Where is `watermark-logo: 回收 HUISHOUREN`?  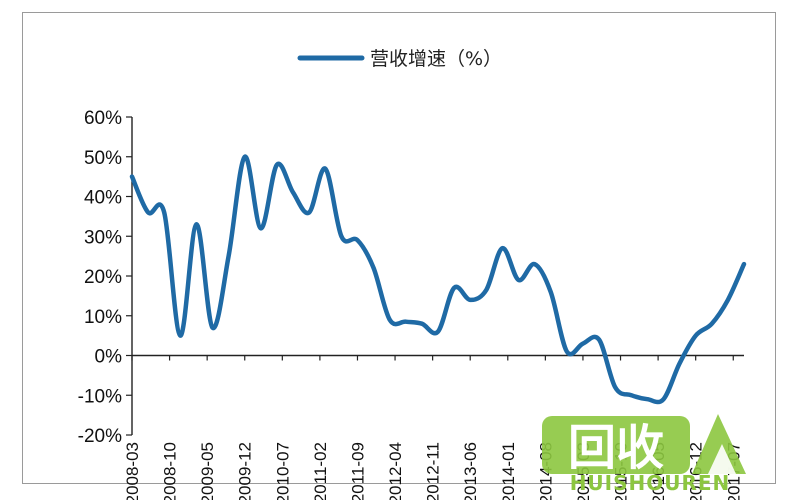 watermark-logo: 回收 HUISHOUREN is located at coordinates (644, 454).